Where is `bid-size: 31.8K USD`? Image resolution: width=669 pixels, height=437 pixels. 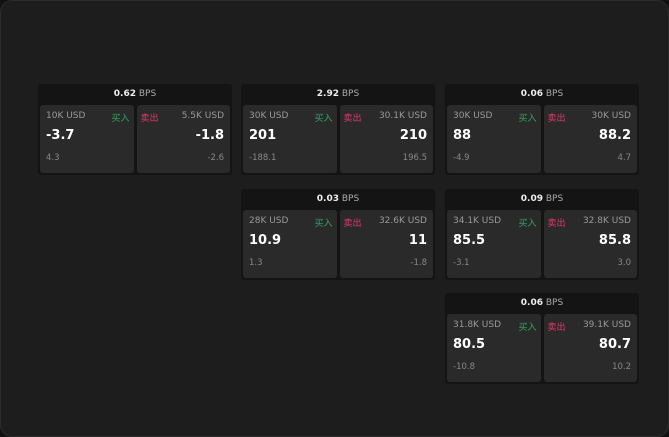 bid-size: 31.8K USD is located at coordinates (477, 325).